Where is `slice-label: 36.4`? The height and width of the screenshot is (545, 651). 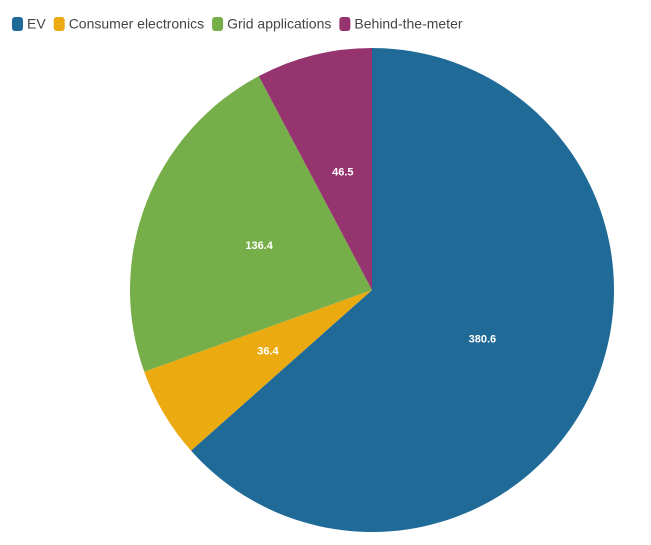 slice-label: 36.4 is located at coordinates (268, 352).